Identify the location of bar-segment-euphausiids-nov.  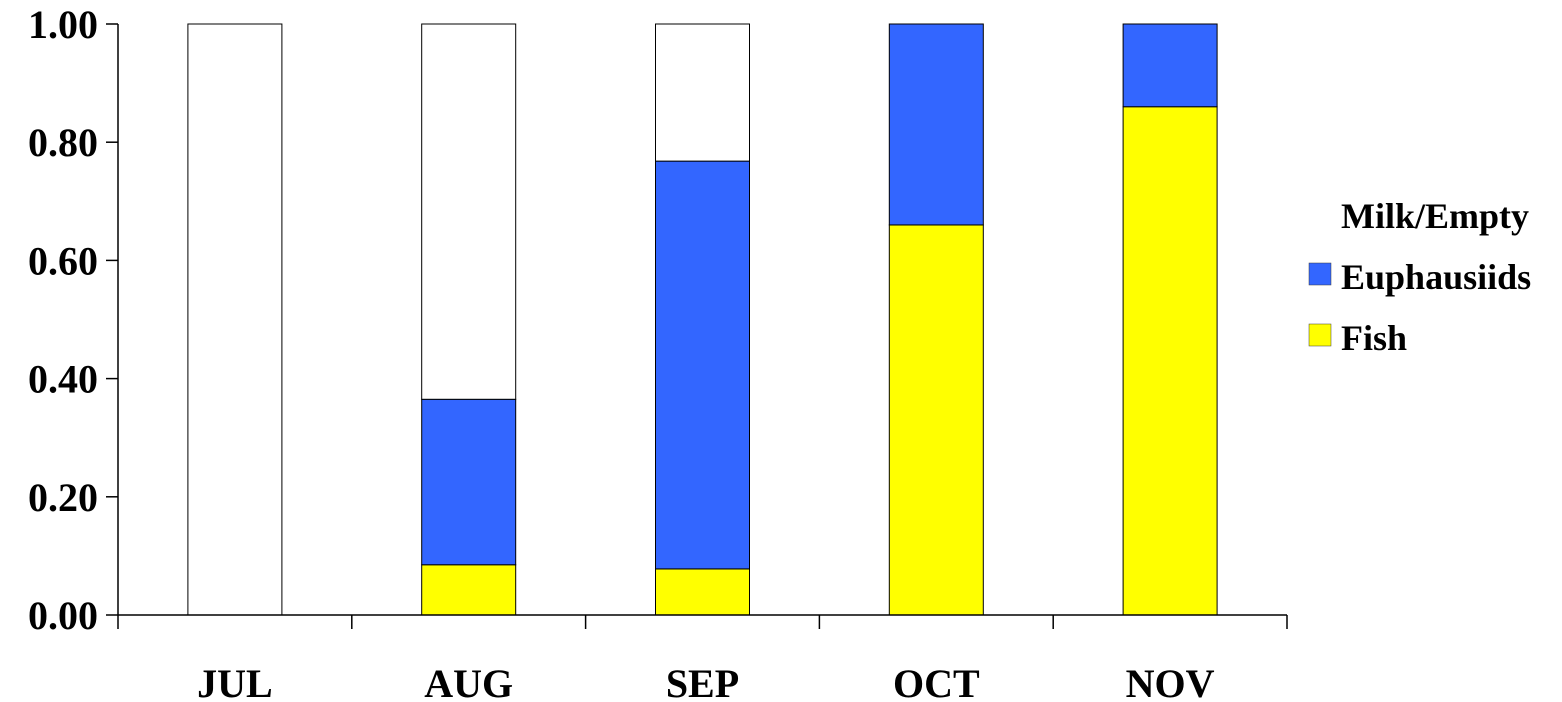
(1170, 65).